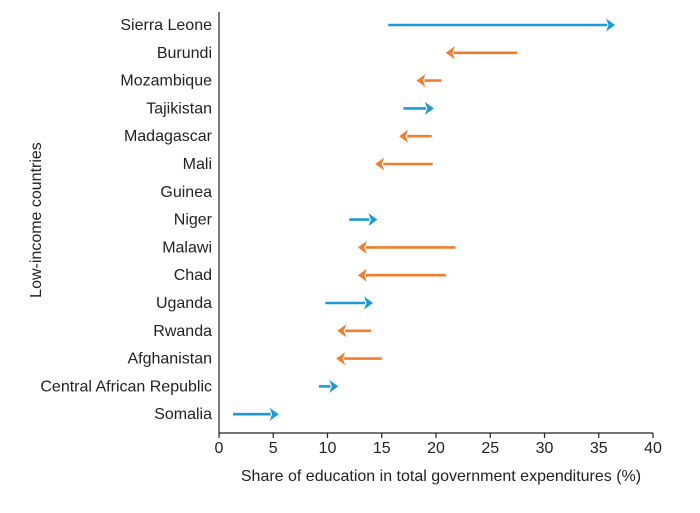  I want to click on arrow-mozambique, so click(429, 81).